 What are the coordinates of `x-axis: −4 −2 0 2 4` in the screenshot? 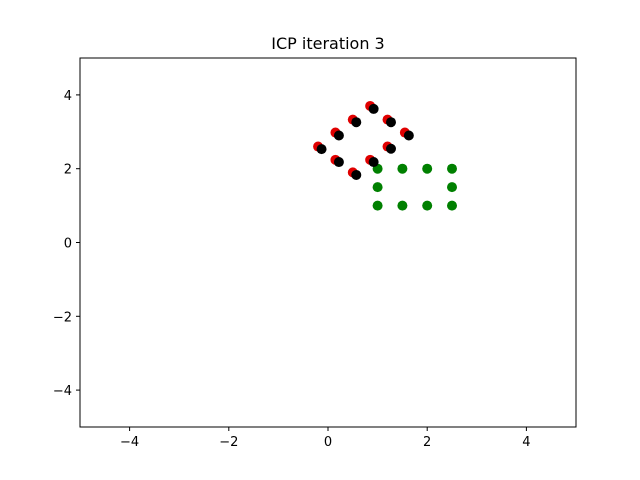 It's located at (325, 438).